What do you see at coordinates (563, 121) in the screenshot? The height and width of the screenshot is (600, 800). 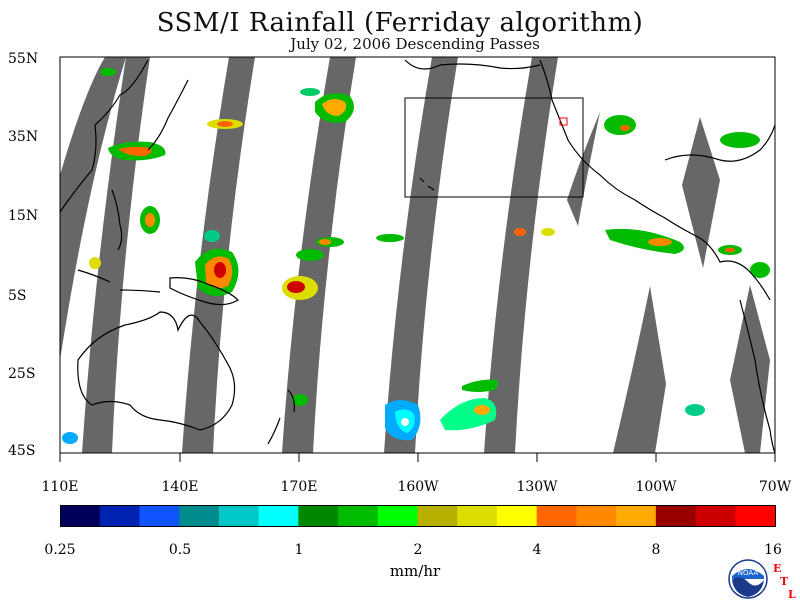 I see `location-marker` at bounding box center [563, 121].